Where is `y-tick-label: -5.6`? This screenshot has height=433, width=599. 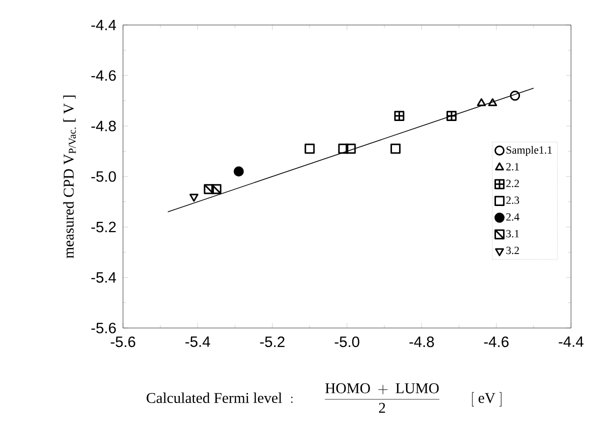
y-tick-label: -5.6 is located at coordinates (103, 328).